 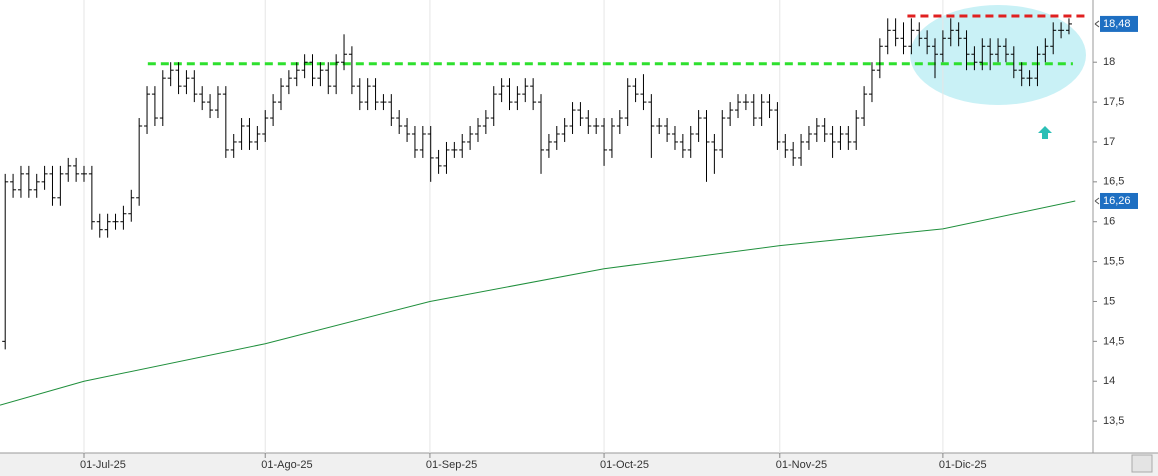 I want to click on y-tick-label: 14,5, so click(x=1113, y=341).